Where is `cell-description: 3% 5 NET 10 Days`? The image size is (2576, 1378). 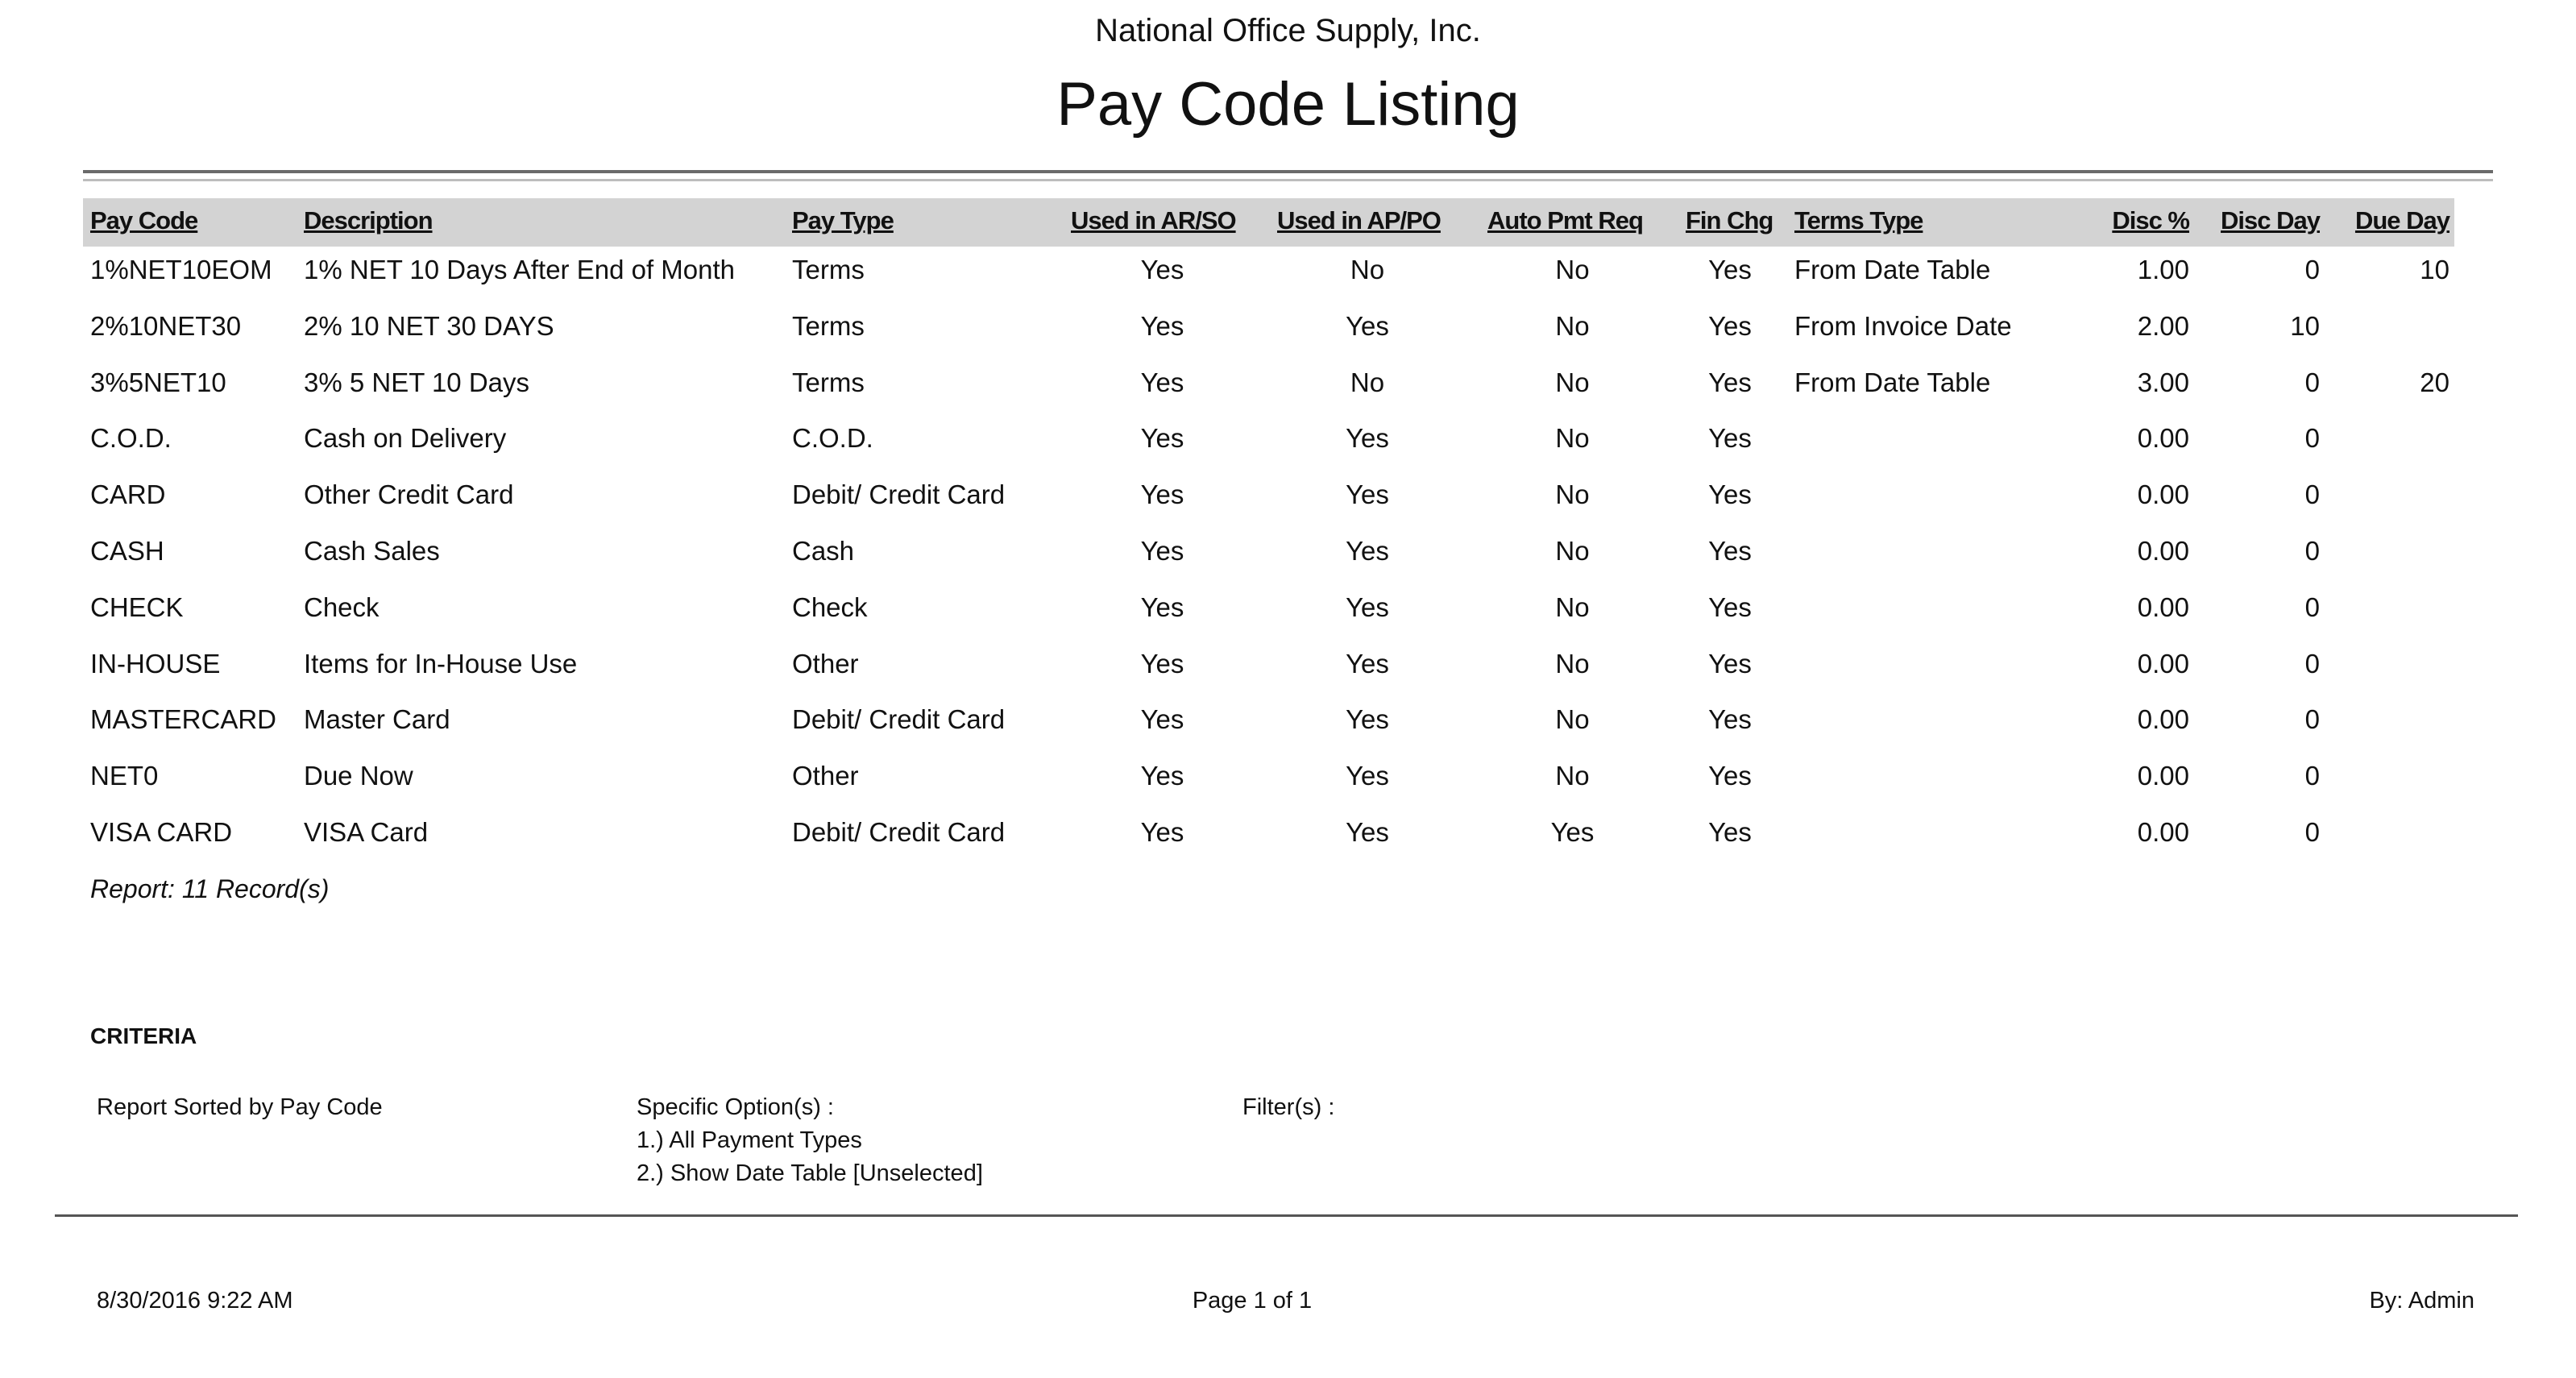
cell-description: 3% 5 NET 10 Days is located at coordinates (417, 382).